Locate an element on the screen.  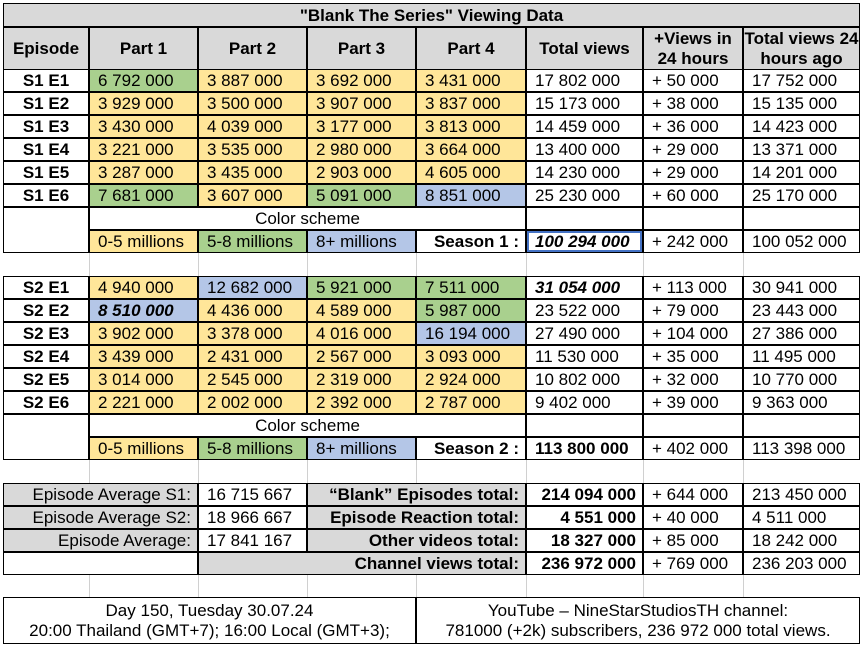
summary-ago: 213 450 000 is located at coordinates (801, 494).